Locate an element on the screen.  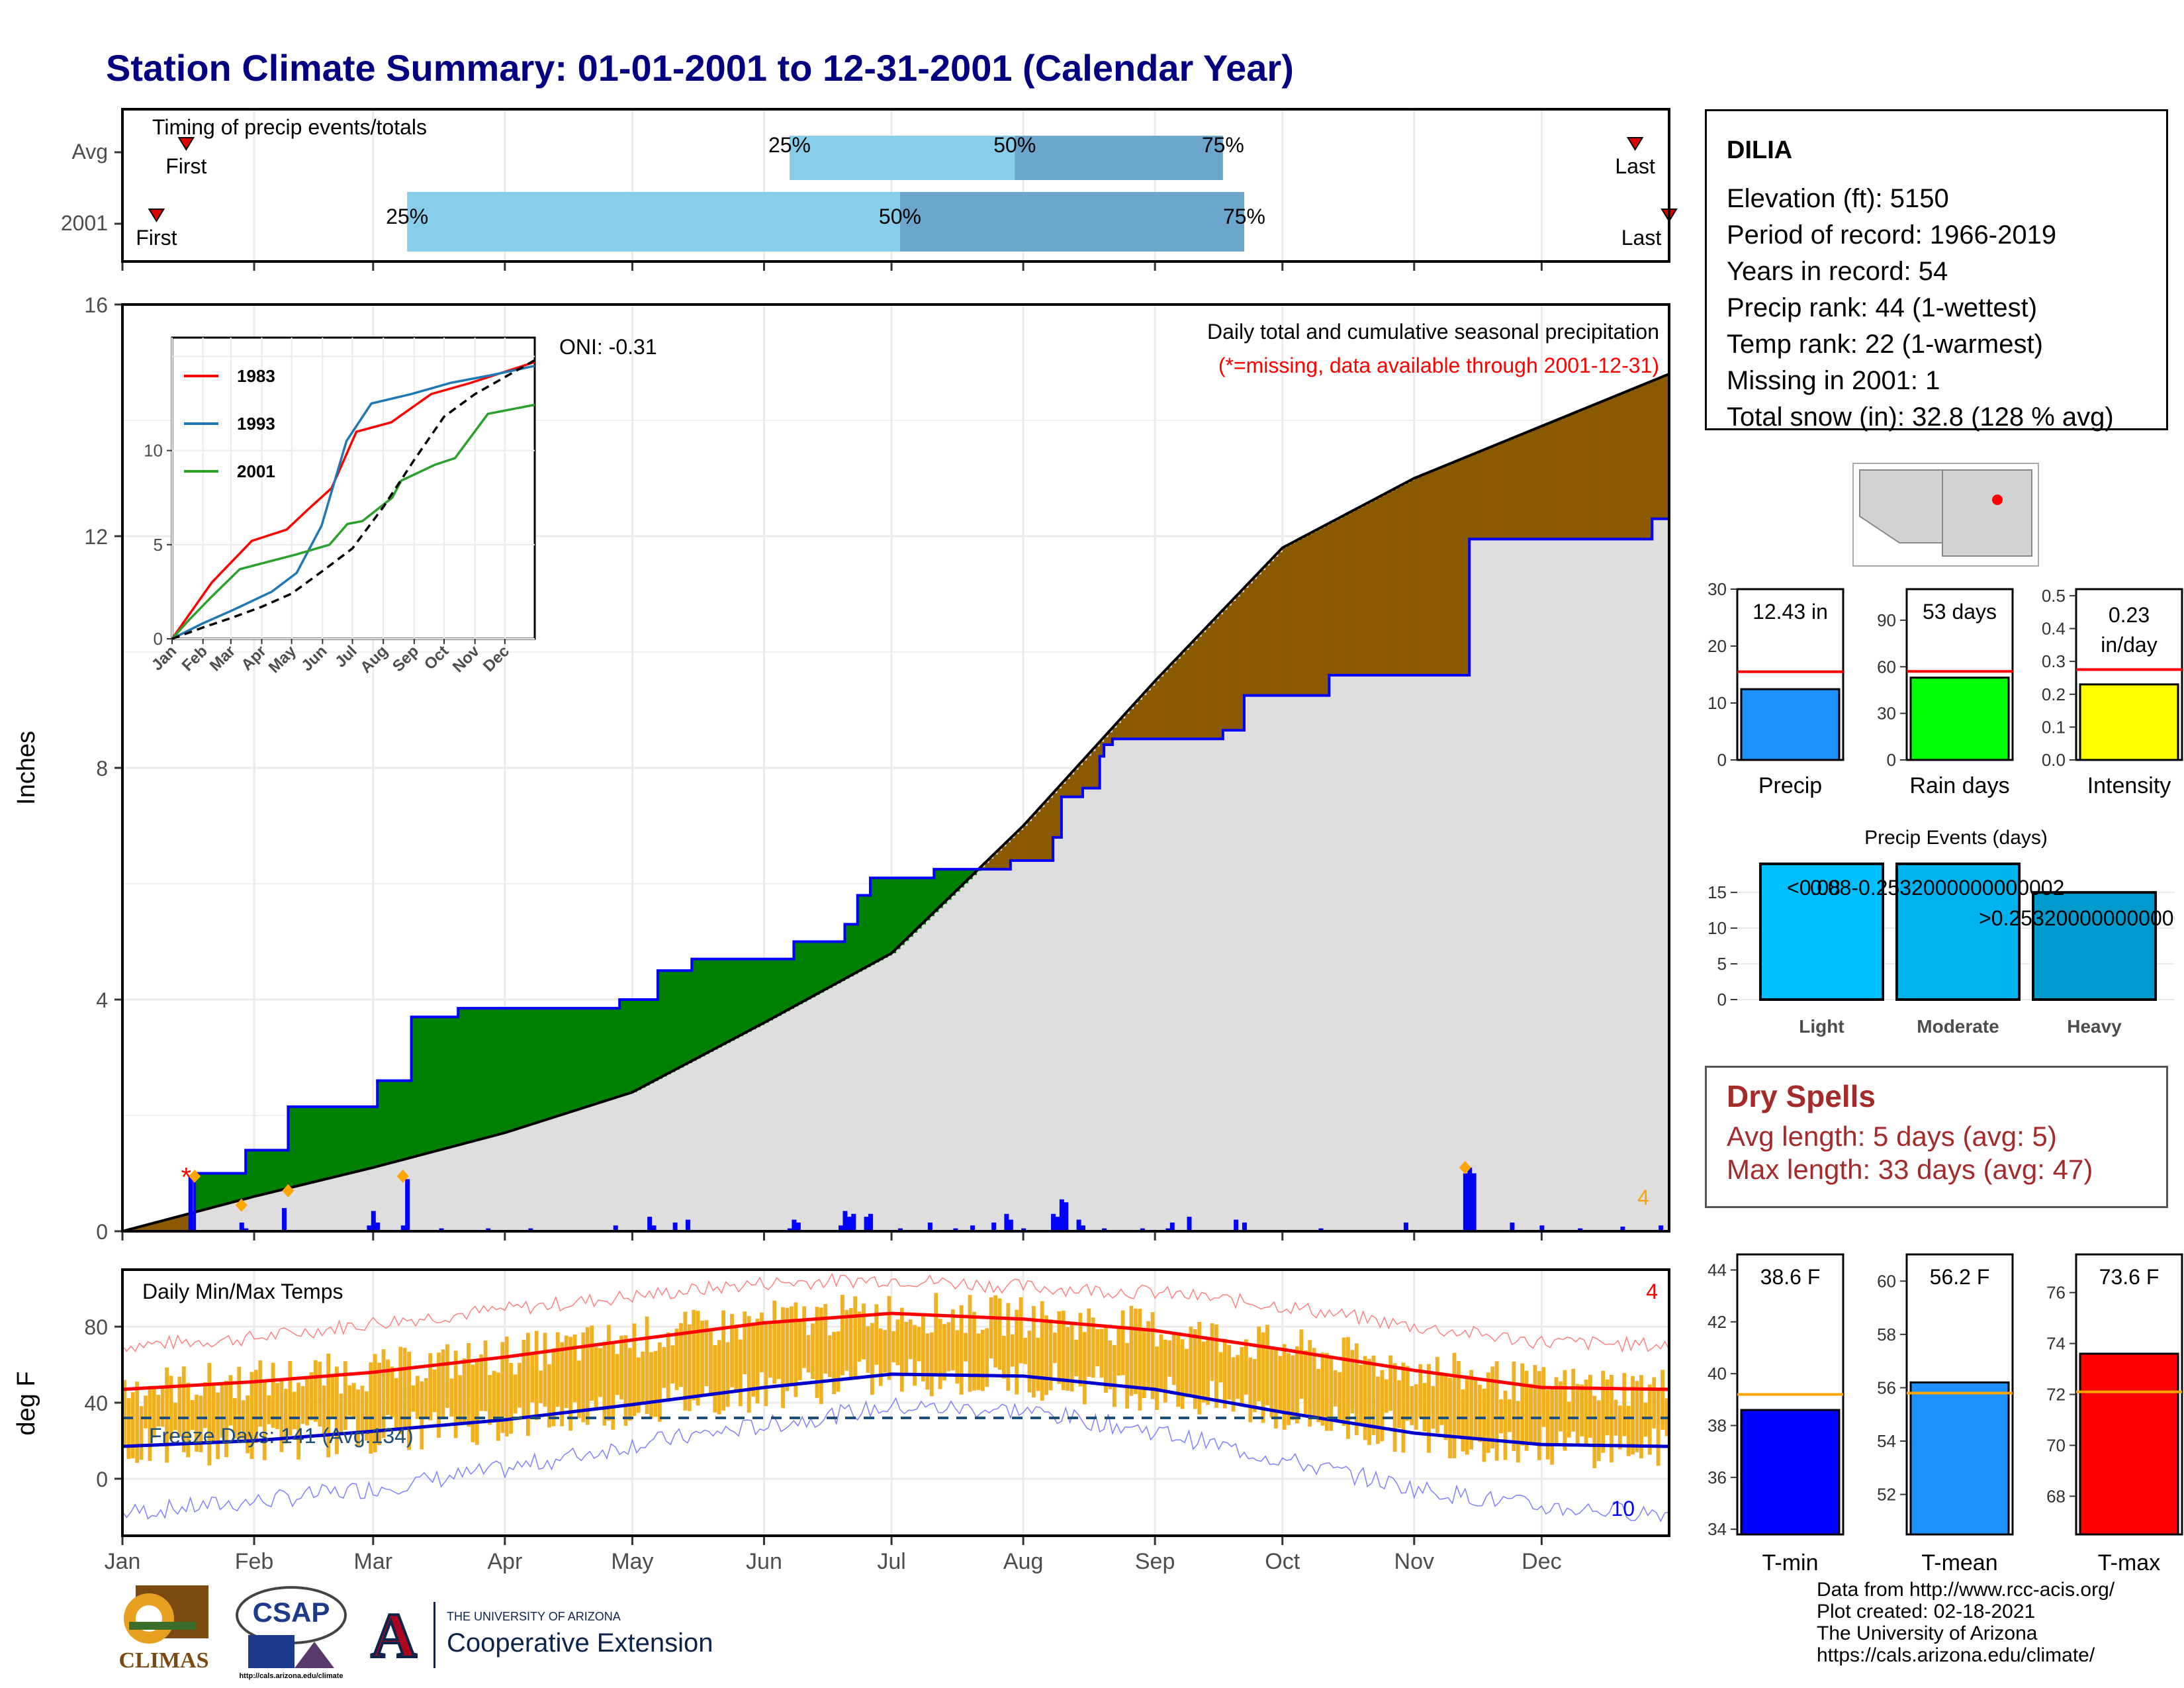
timing-panel-border is located at coordinates (896, 185).